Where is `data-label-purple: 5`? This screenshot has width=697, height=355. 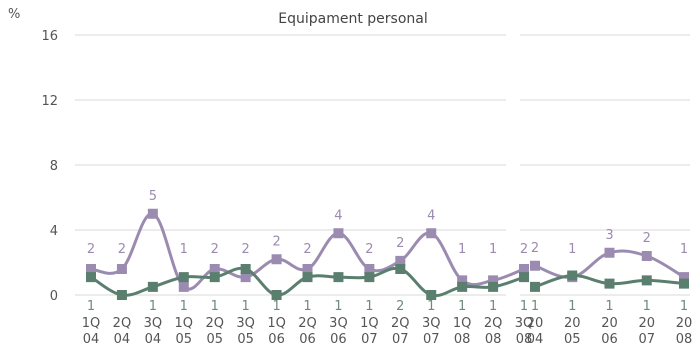 data-label-purple: 5 is located at coordinates (153, 196).